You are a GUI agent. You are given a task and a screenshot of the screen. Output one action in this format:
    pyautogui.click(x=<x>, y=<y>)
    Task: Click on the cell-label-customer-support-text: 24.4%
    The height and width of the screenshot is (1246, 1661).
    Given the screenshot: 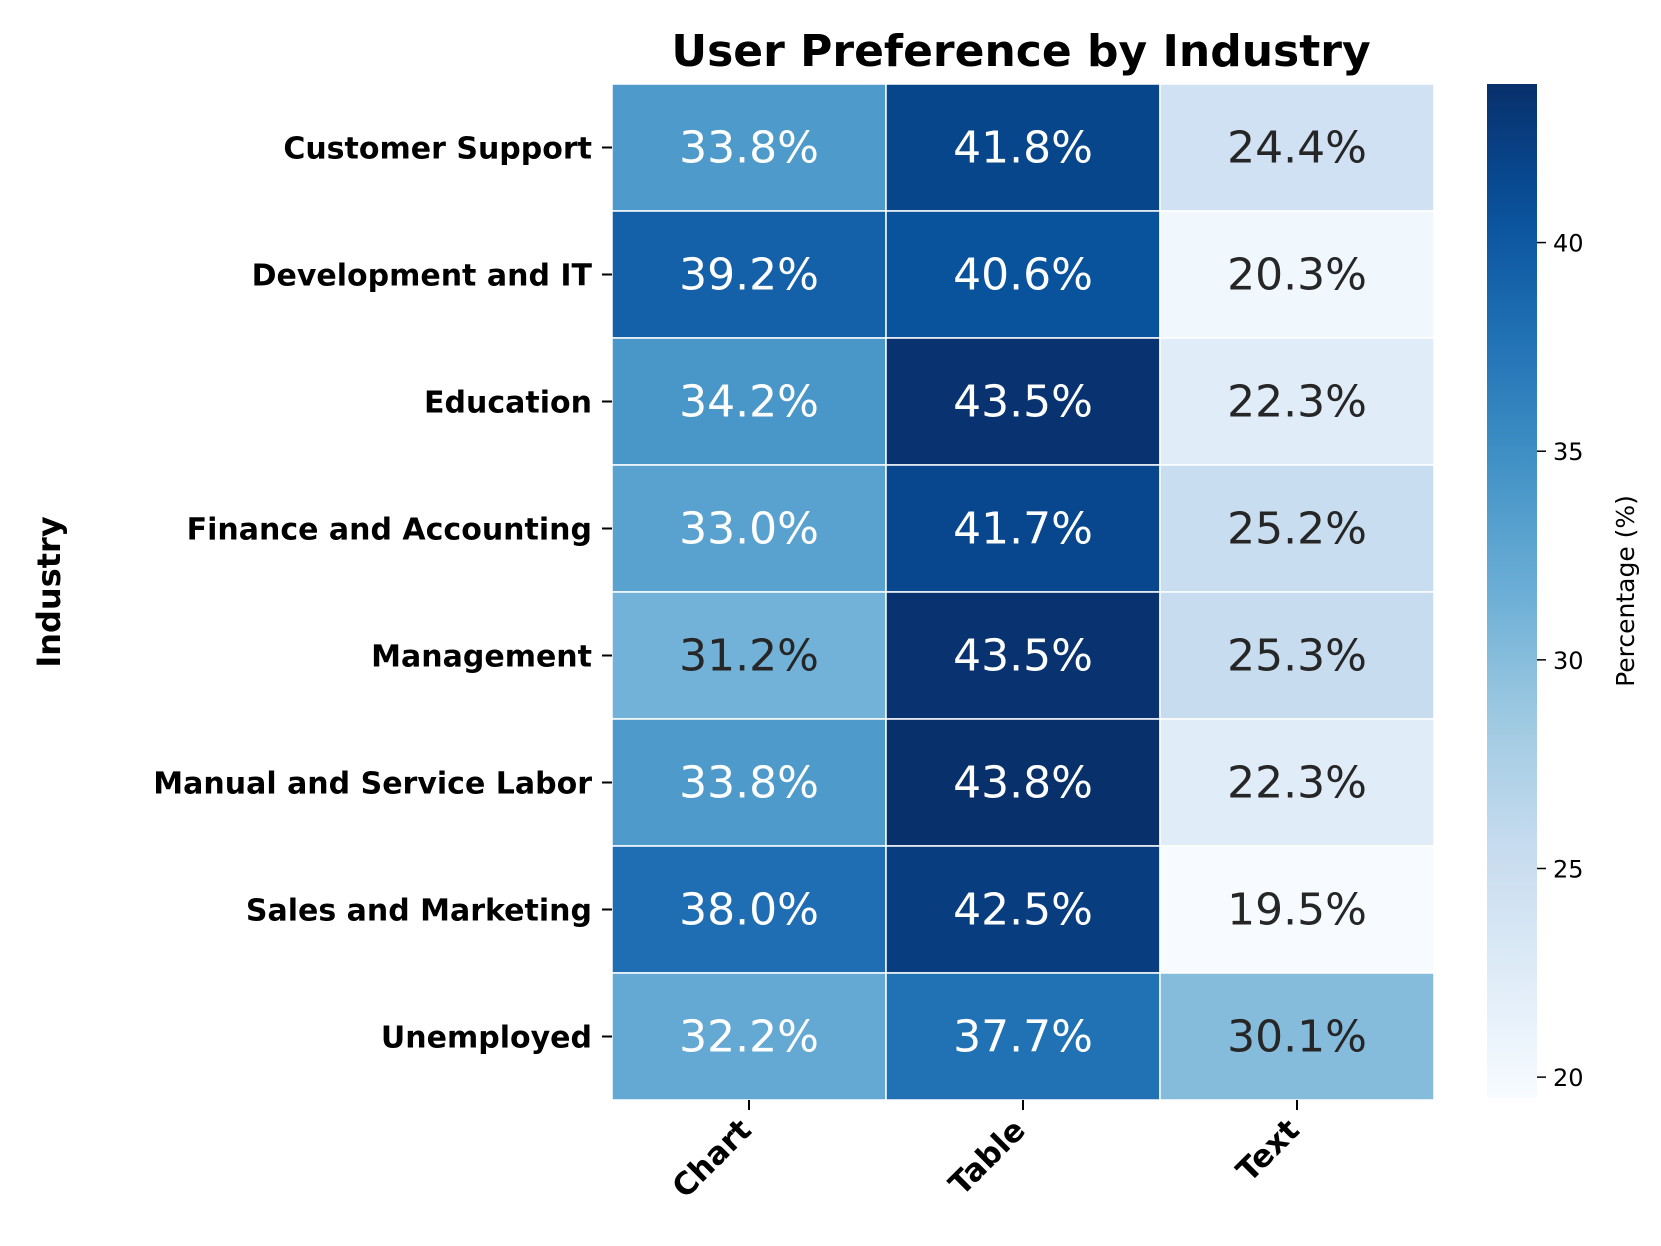 What is the action you would take?
    pyautogui.click(x=1297, y=148)
    